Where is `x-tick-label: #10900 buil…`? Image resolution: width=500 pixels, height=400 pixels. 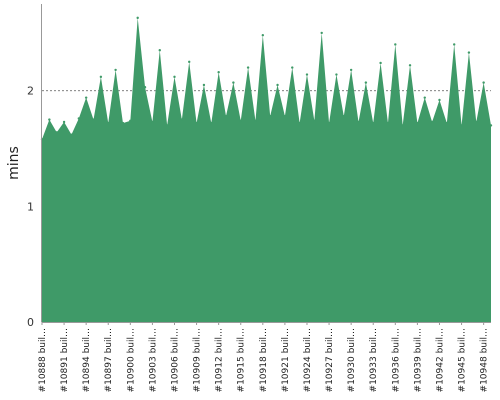
x-tick-label: #10900 buil… is located at coordinates (131, 360).